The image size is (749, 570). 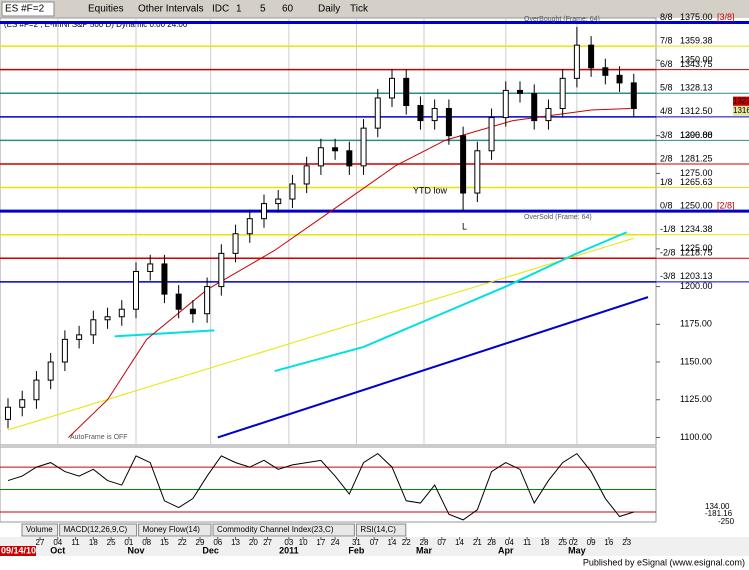 What do you see at coordinates (696, 182) in the screenshot?
I see `murrey-value: 1265.63` at bounding box center [696, 182].